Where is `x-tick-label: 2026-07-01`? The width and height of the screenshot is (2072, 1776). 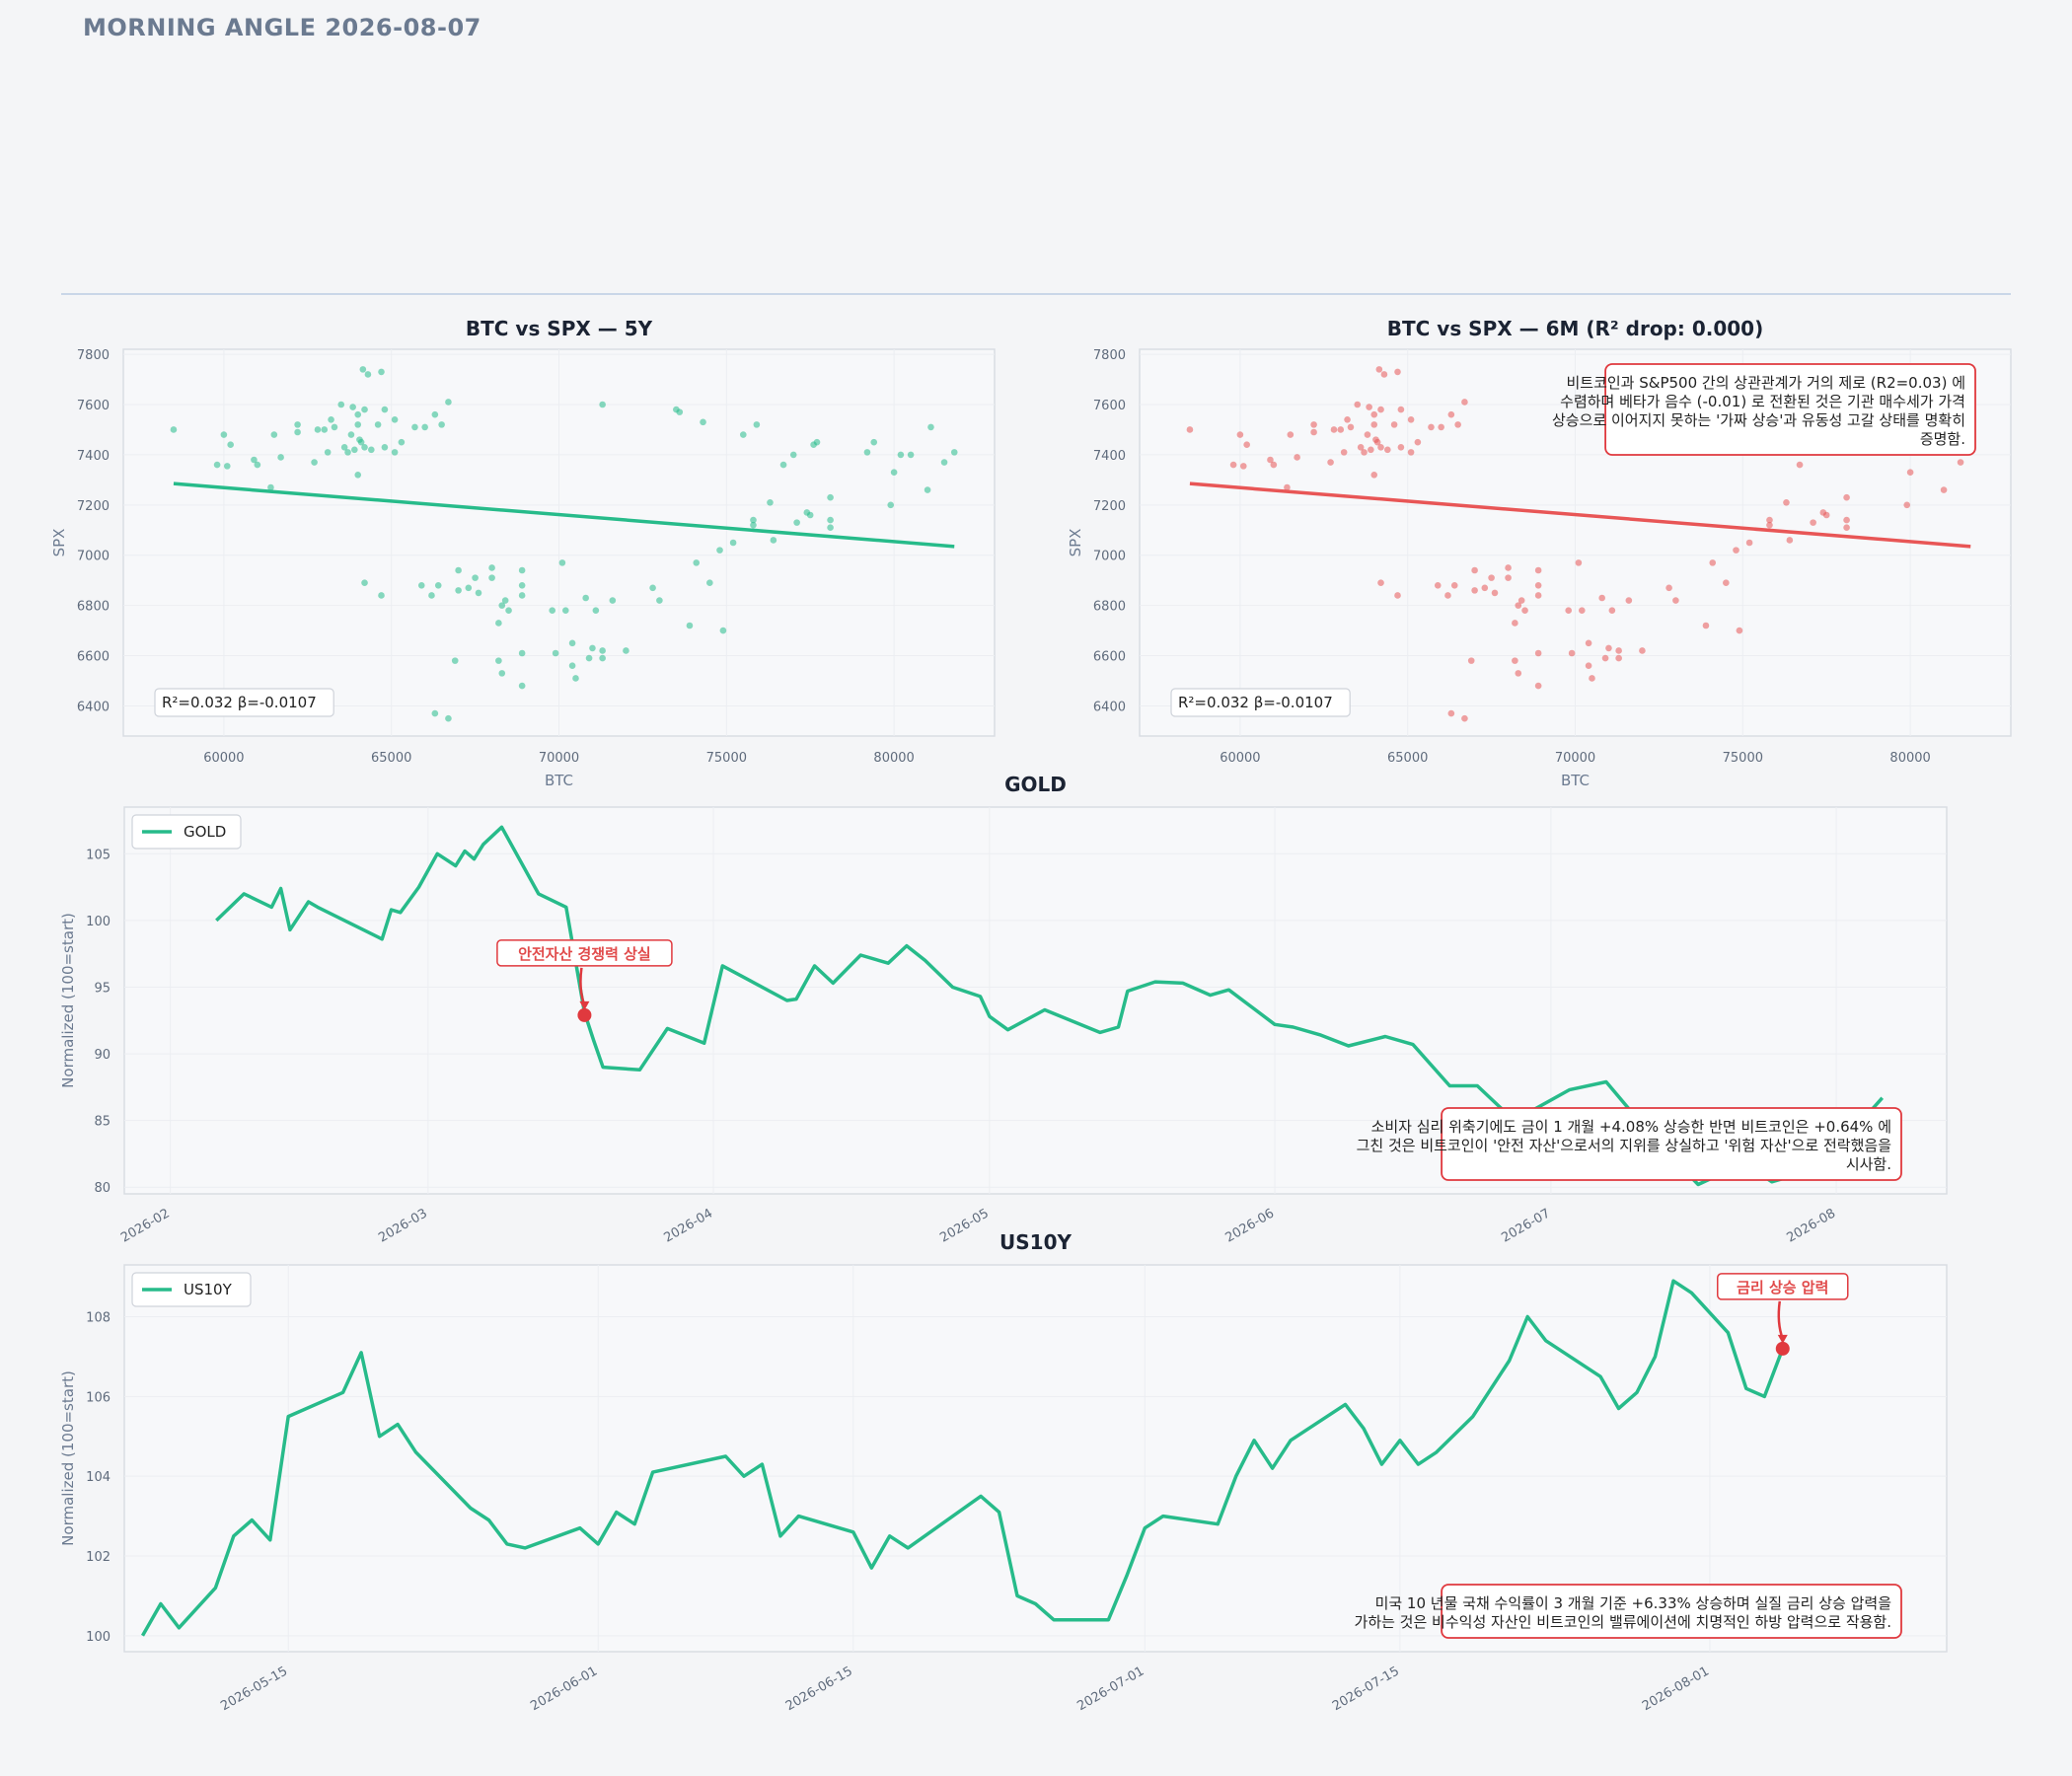
x-tick-label: 2026-07-01 is located at coordinates (1111, 1689).